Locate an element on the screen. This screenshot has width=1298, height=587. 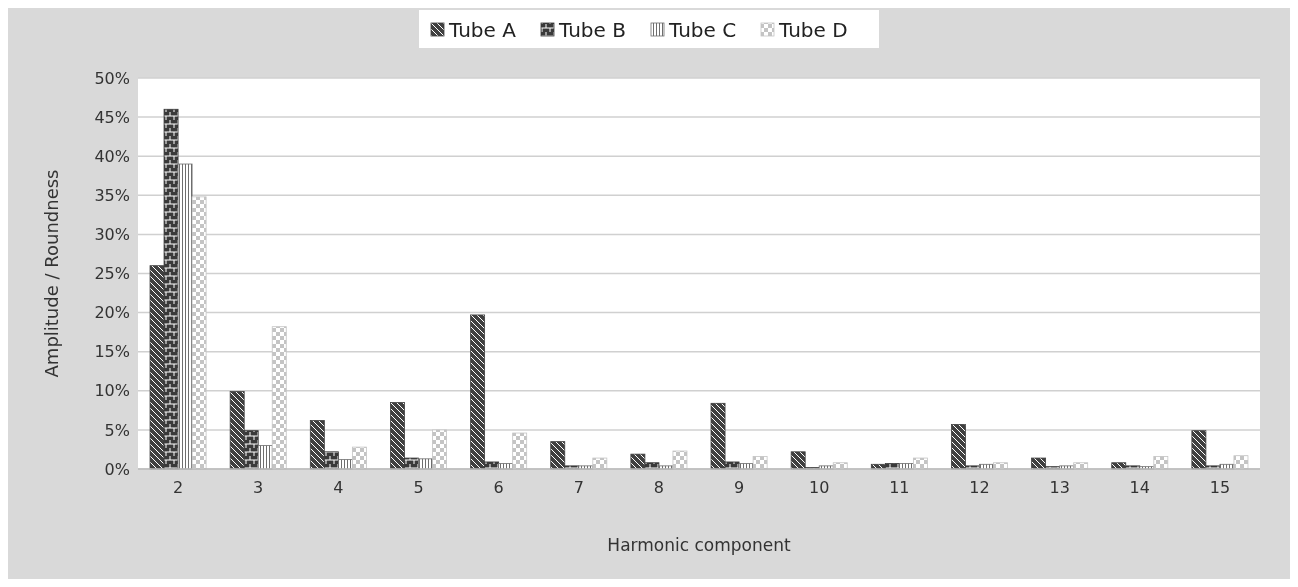
x-tick-label: 7 is located at coordinates (578, 487).